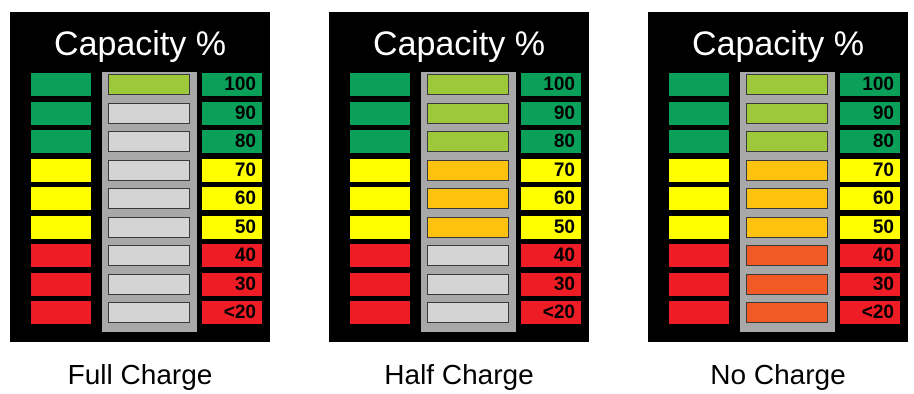 The height and width of the screenshot is (394, 914). Describe the element at coordinates (140, 284) in the screenshot. I see `gauge-row: 30` at that location.